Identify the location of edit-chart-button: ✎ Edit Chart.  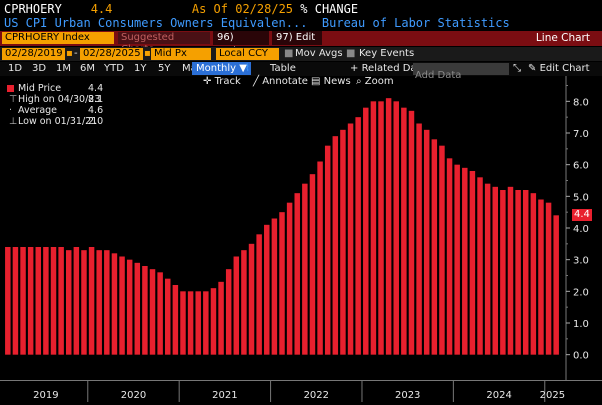
(559, 68).